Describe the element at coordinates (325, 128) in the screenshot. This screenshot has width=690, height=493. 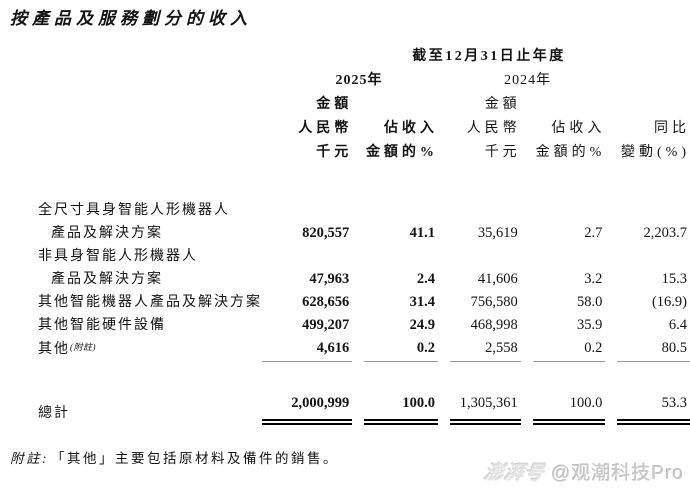
I see `col-header-amount-2025-l2: 人民幣` at that location.